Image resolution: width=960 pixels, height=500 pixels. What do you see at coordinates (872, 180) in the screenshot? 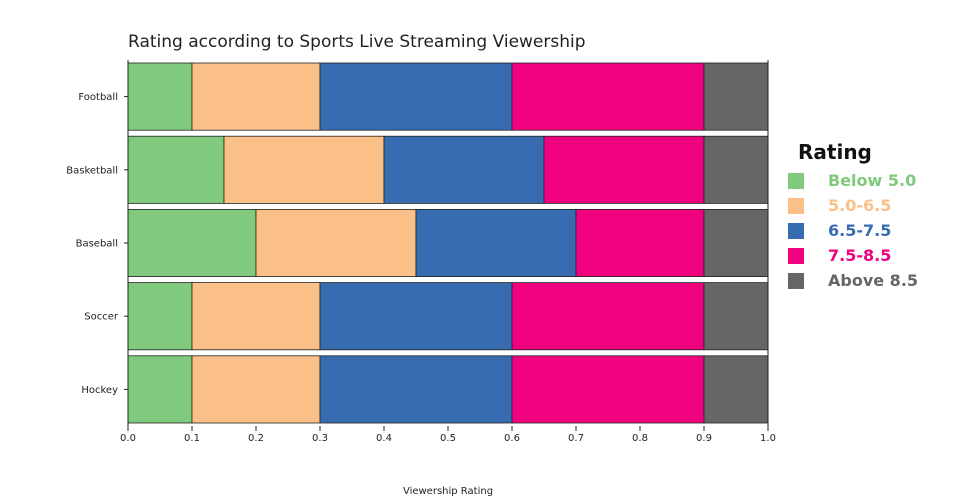
I see `legend-label: Below 5.0` at bounding box center [872, 180].